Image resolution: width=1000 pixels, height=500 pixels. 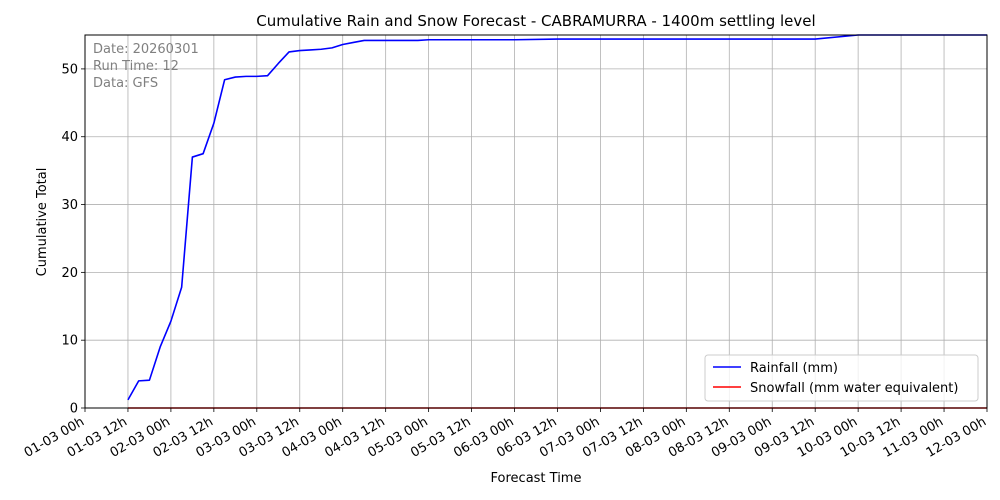 What do you see at coordinates (125, 83) in the screenshot?
I see `annotation-data-source: Data: GFS` at bounding box center [125, 83].